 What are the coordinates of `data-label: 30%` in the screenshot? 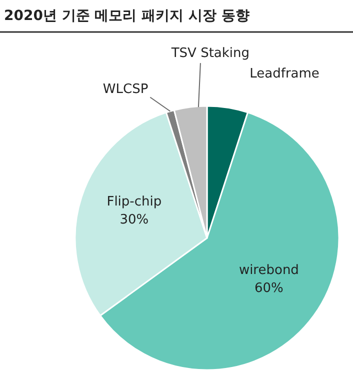 It's located at (134, 220).